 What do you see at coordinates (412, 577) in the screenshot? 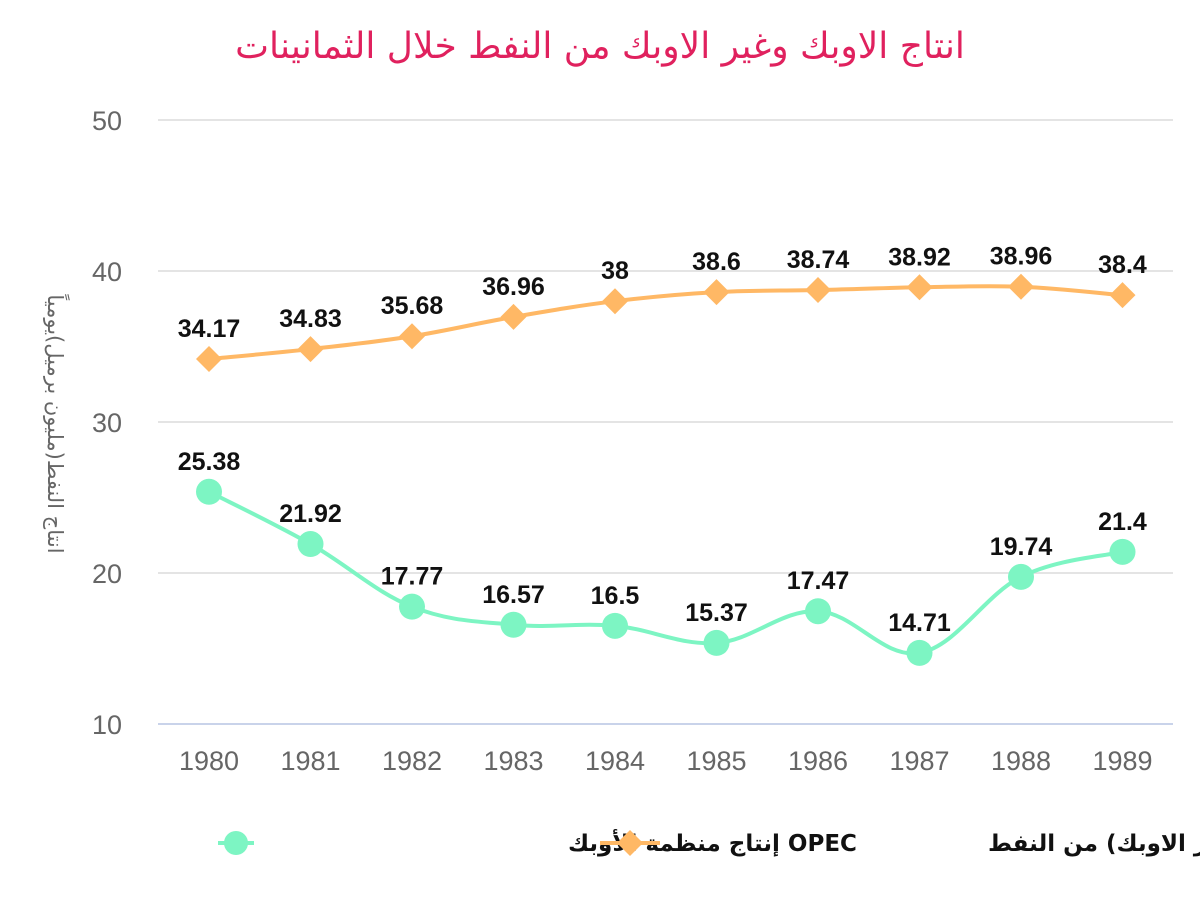
I see `opec-label-1982: 17.77` at bounding box center [412, 577].